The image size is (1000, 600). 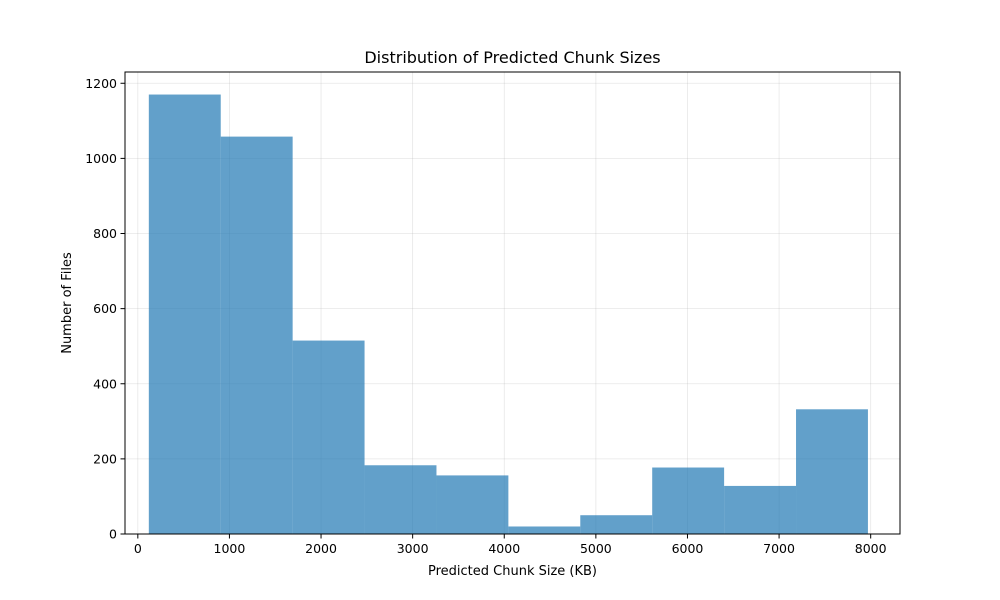 What do you see at coordinates (779, 548) in the screenshot?
I see `x-tick-label: 7000` at bounding box center [779, 548].